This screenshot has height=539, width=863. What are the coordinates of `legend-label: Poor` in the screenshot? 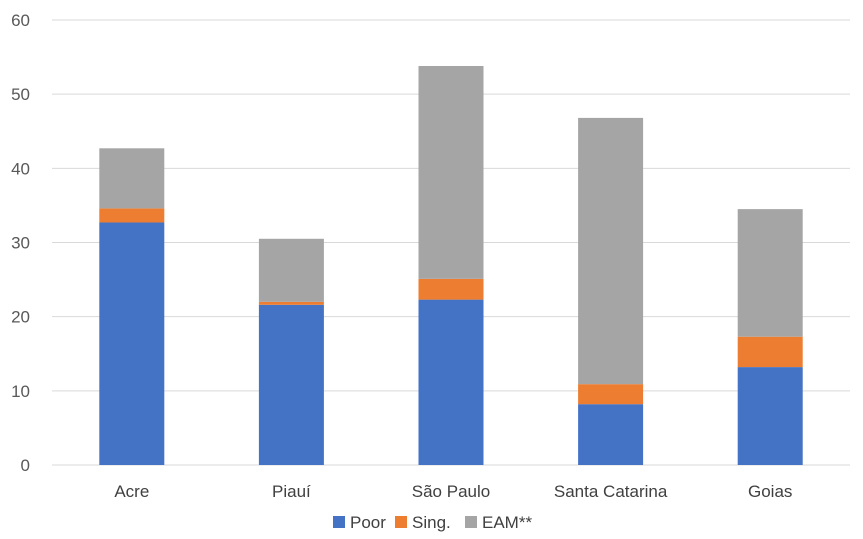 It's located at (368, 522).